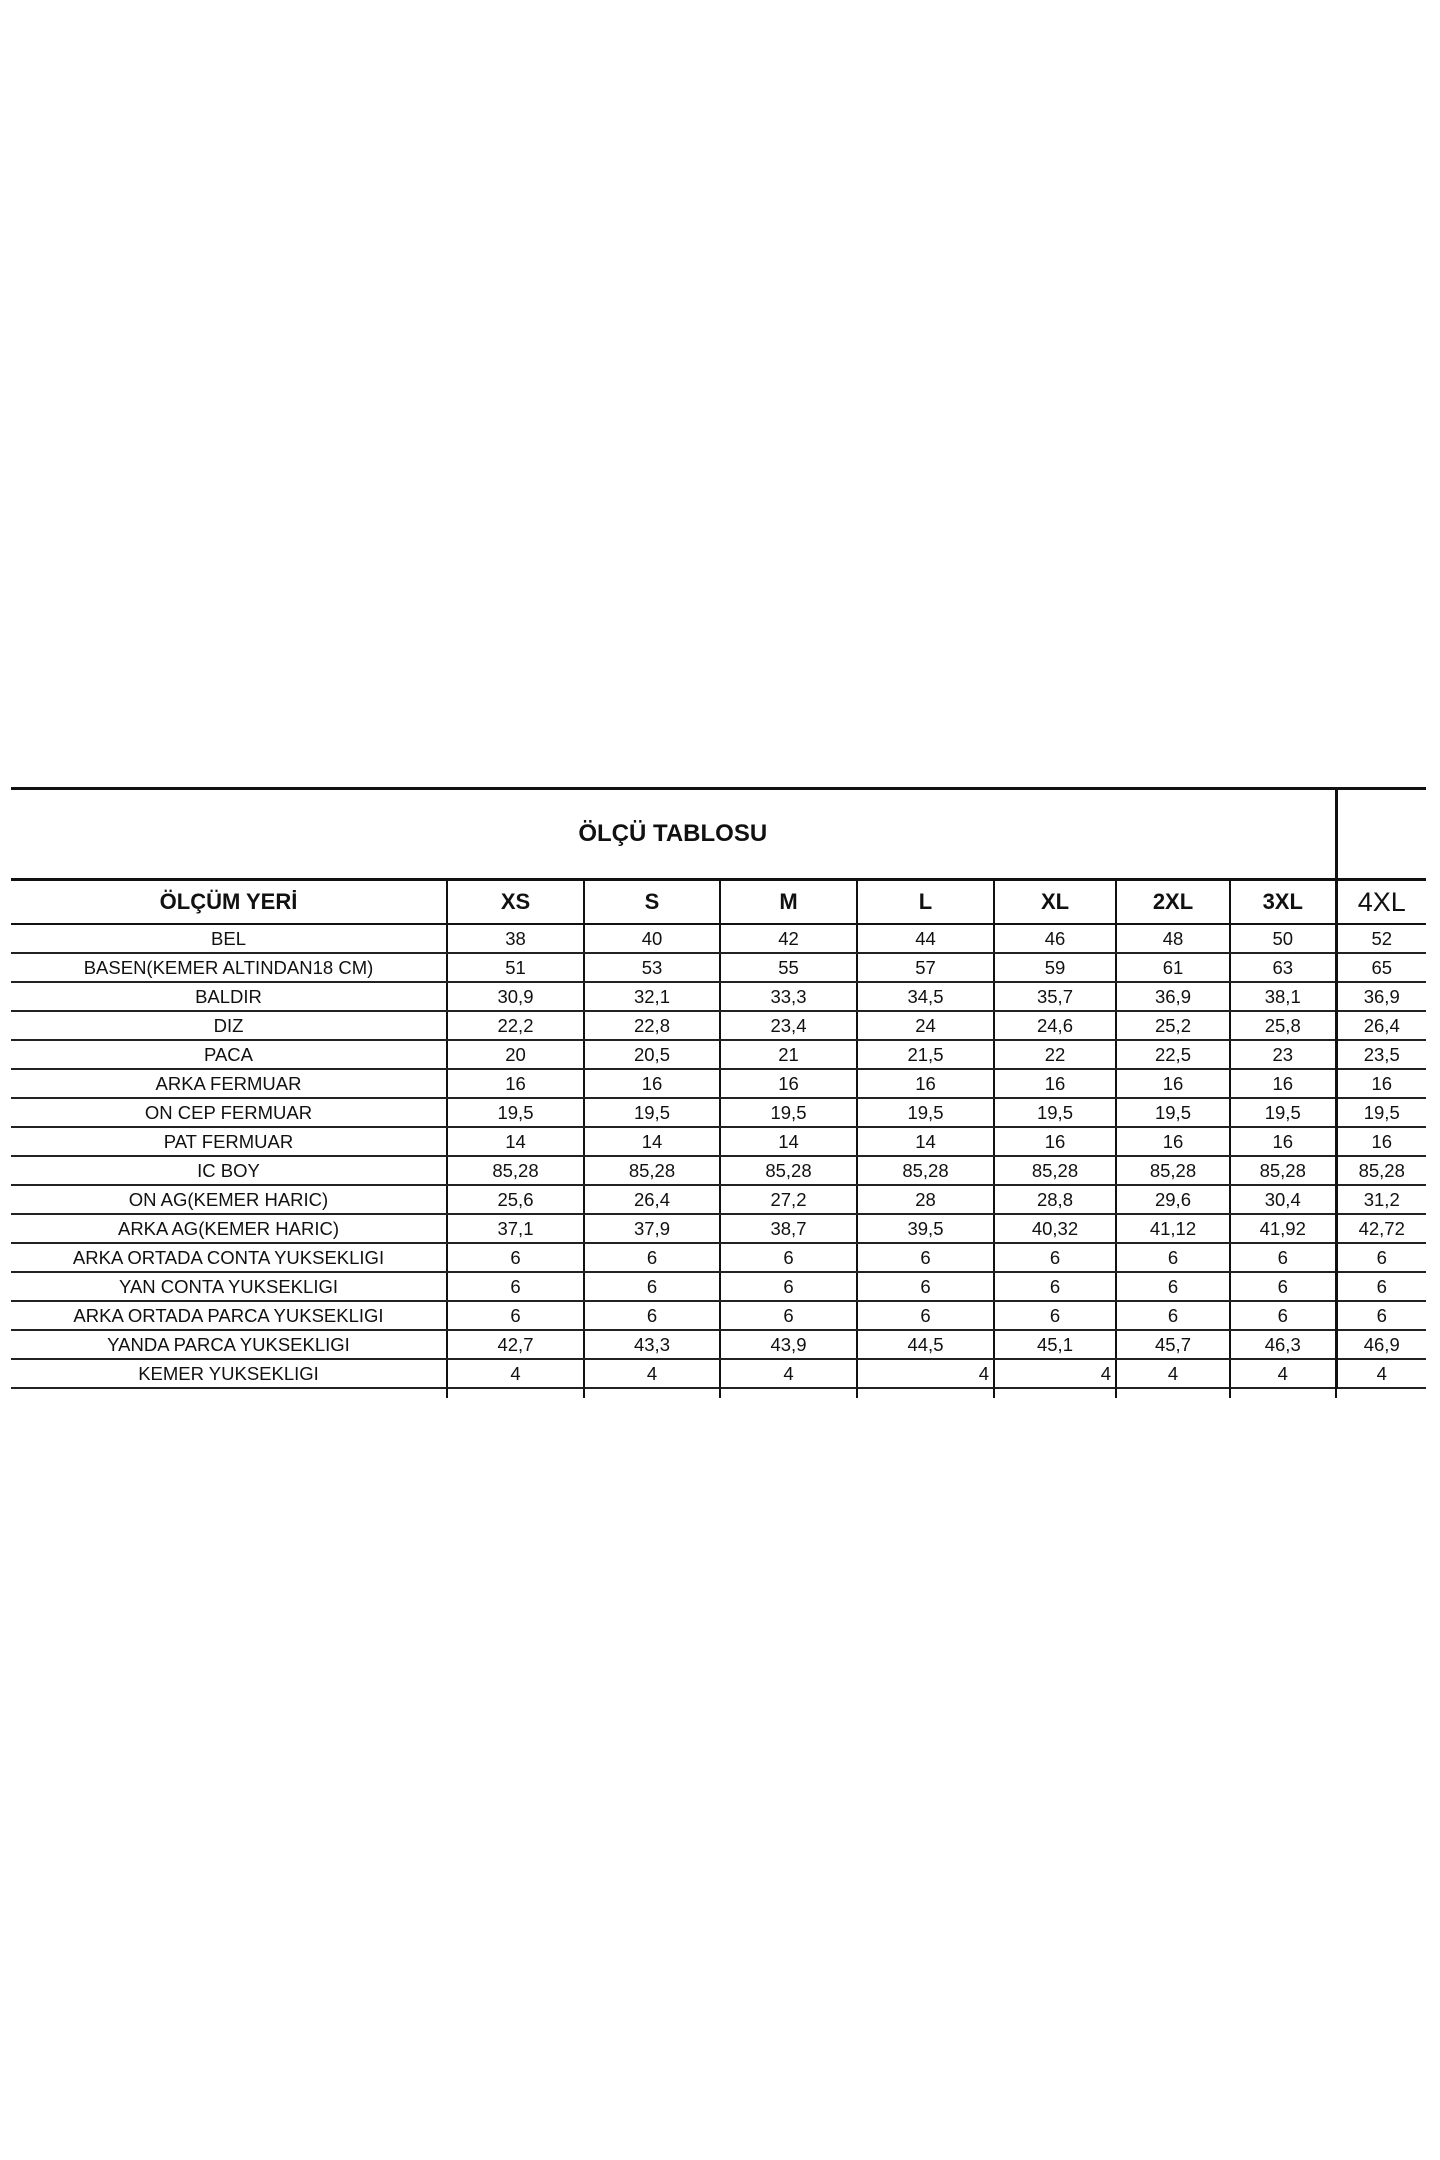 The image size is (1440, 2160). Describe the element at coordinates (651, 1345) in the screenshot. I see `size-value: 43,3` at that location.